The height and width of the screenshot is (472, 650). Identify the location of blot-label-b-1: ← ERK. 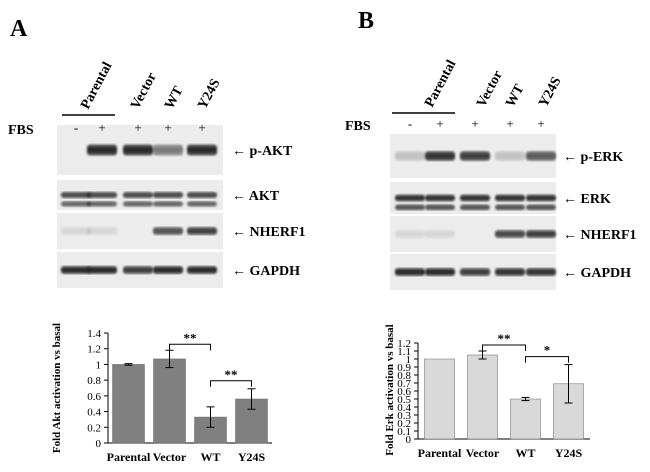
(587, 199).